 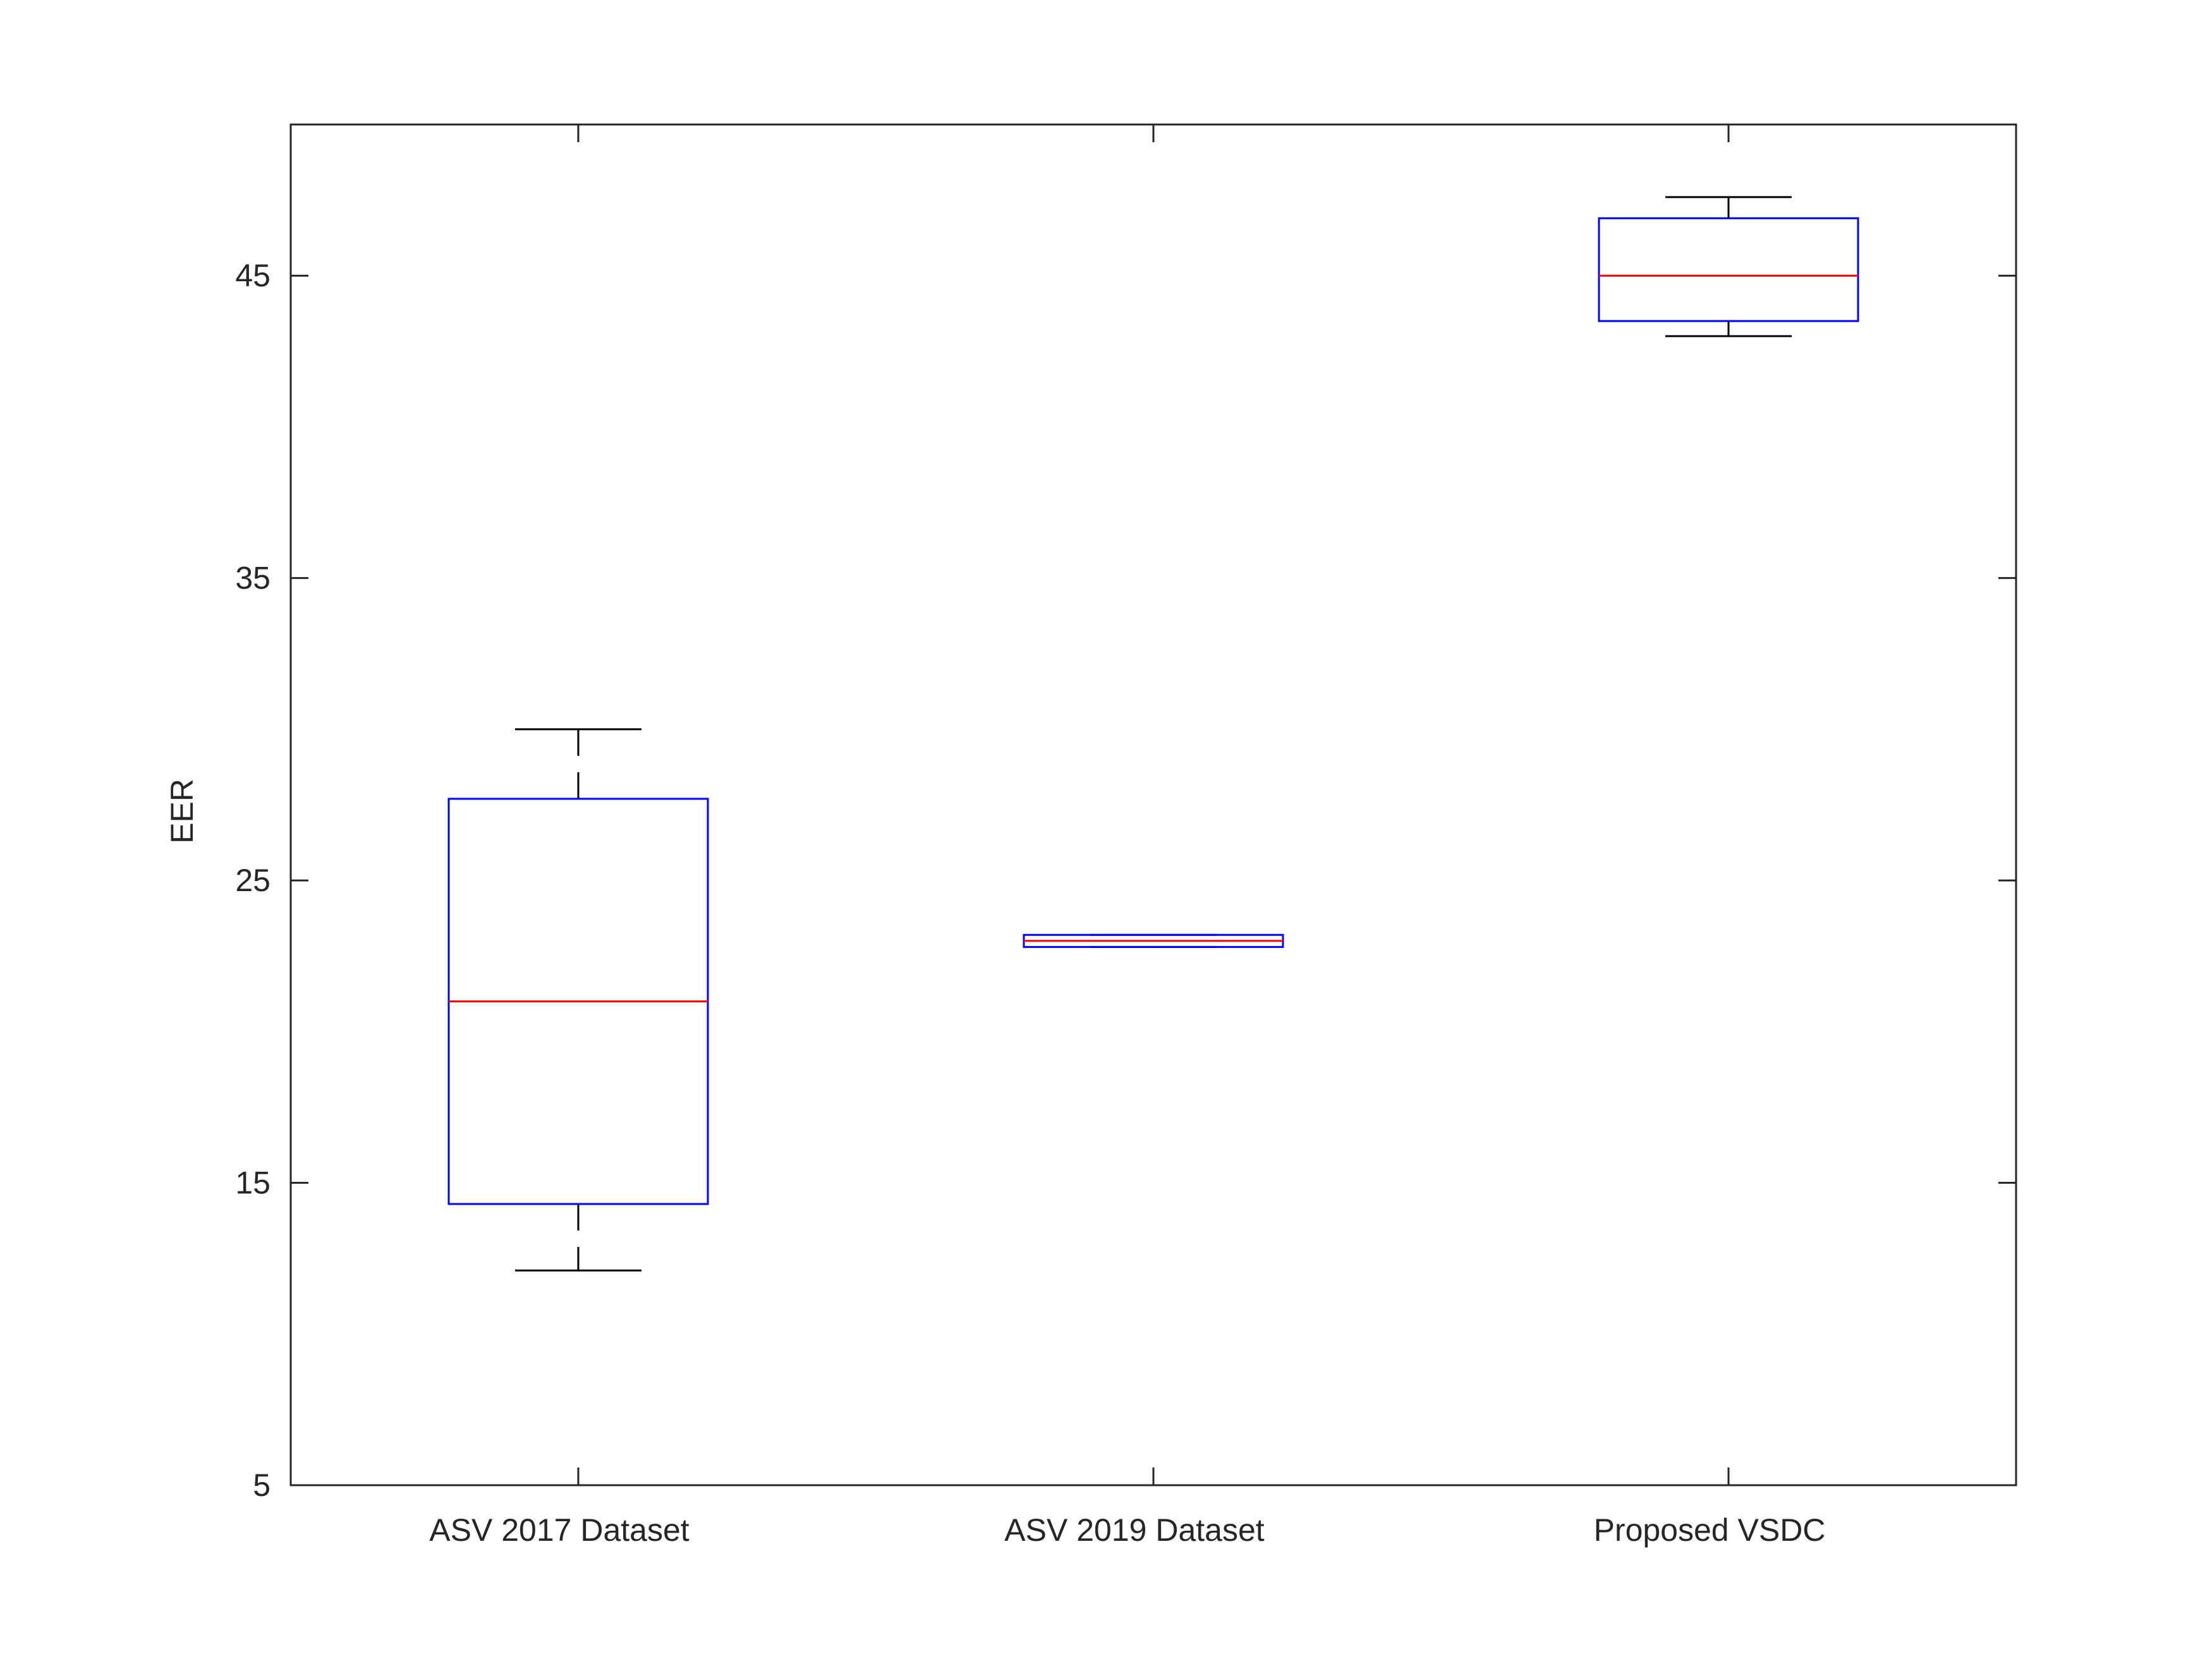 What do you see at coordinates (559, 1530) in the screenshot?
I see `x-tick-label: ASV 2017 Dataset` at bounding box center [559, 1530].